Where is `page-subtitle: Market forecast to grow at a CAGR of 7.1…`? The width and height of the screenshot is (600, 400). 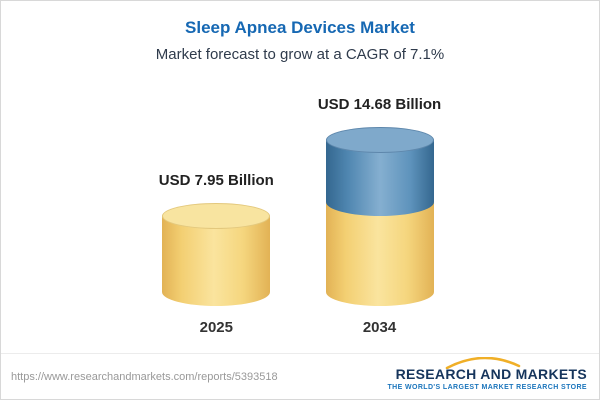 page-subtitle: Market forecast to grow at a CAGR of 7.1… is located at coordinates (300, 54).